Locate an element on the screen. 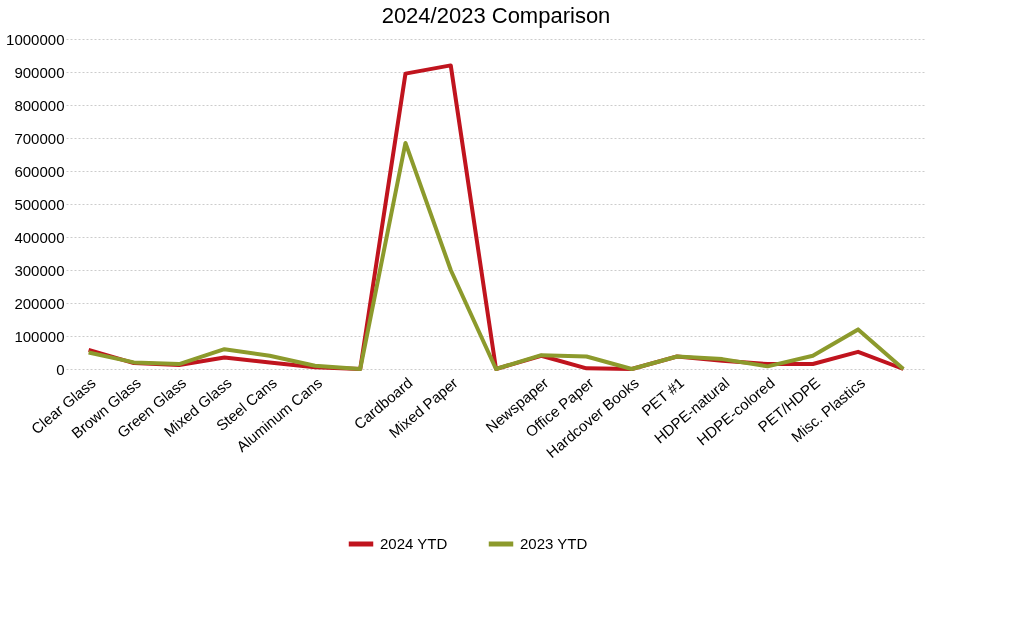  legend-label: 2023 YTD is located at coordinates (554, 543).